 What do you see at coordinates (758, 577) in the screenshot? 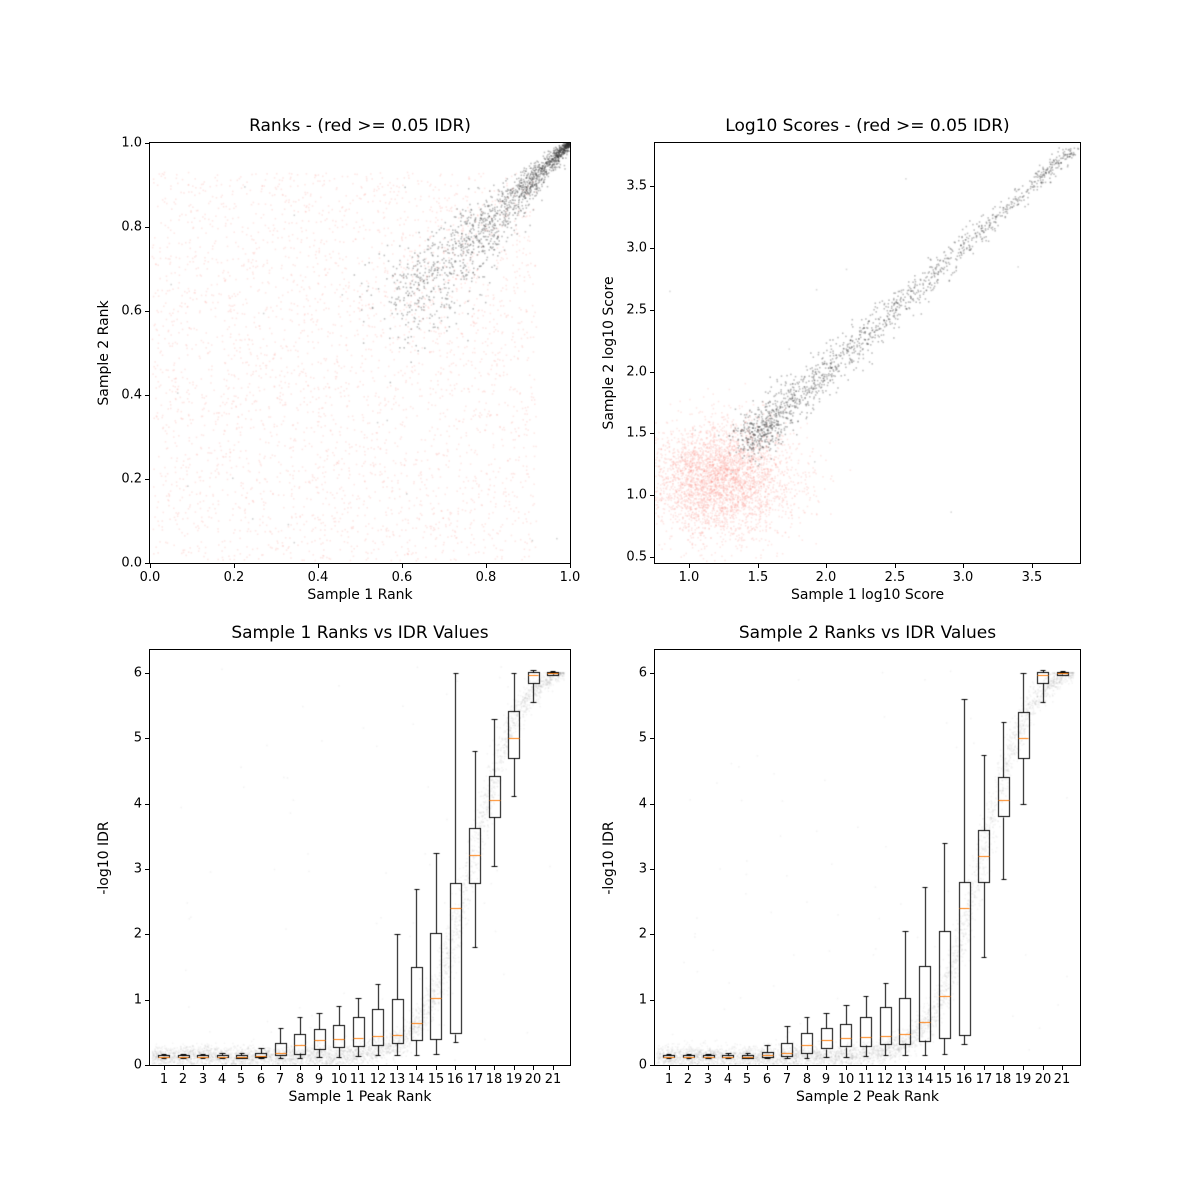
I see `x-tick-label: 1.5` at bounding box center [758, 577].